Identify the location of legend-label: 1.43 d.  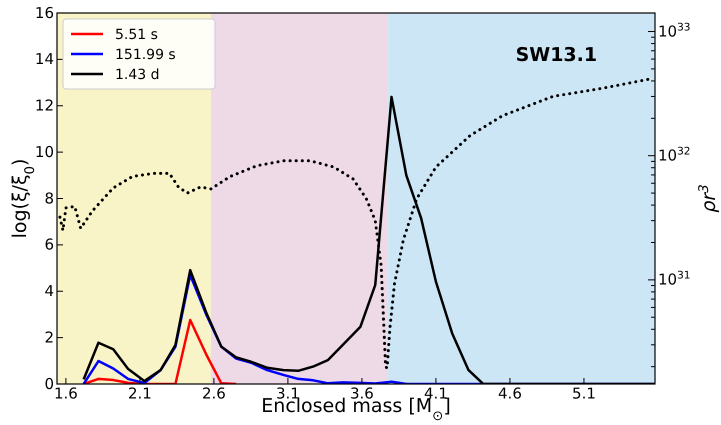
(137, 75).